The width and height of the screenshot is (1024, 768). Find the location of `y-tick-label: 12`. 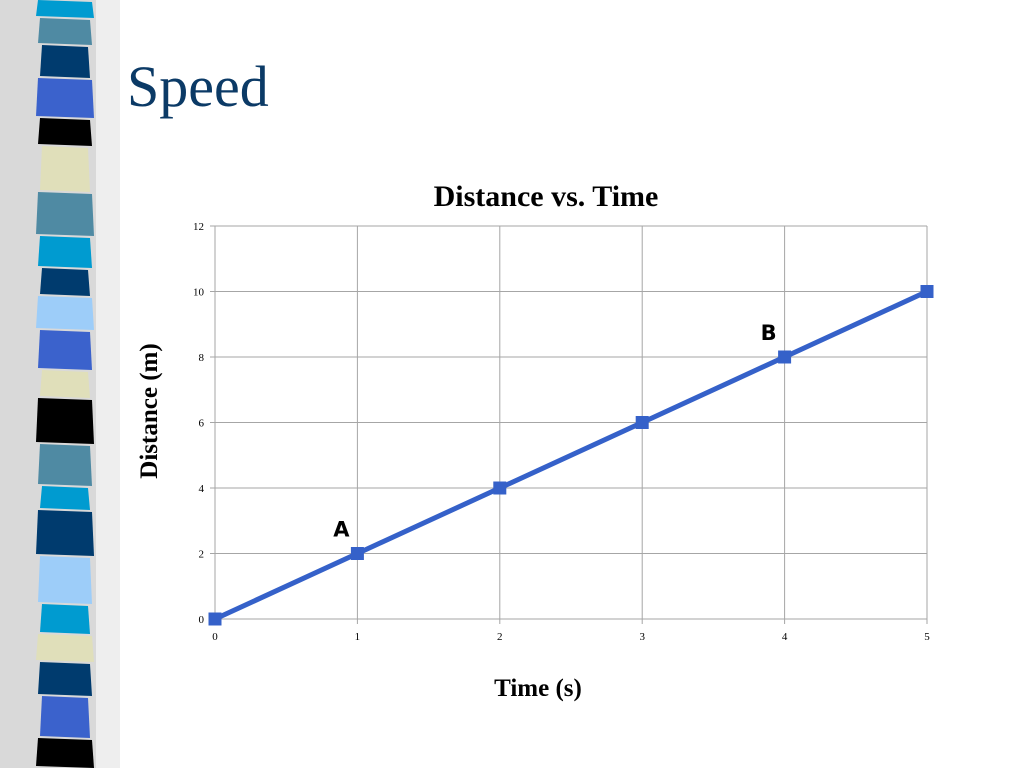

y-tick-label: 12 is located at coordinates (198, 227).